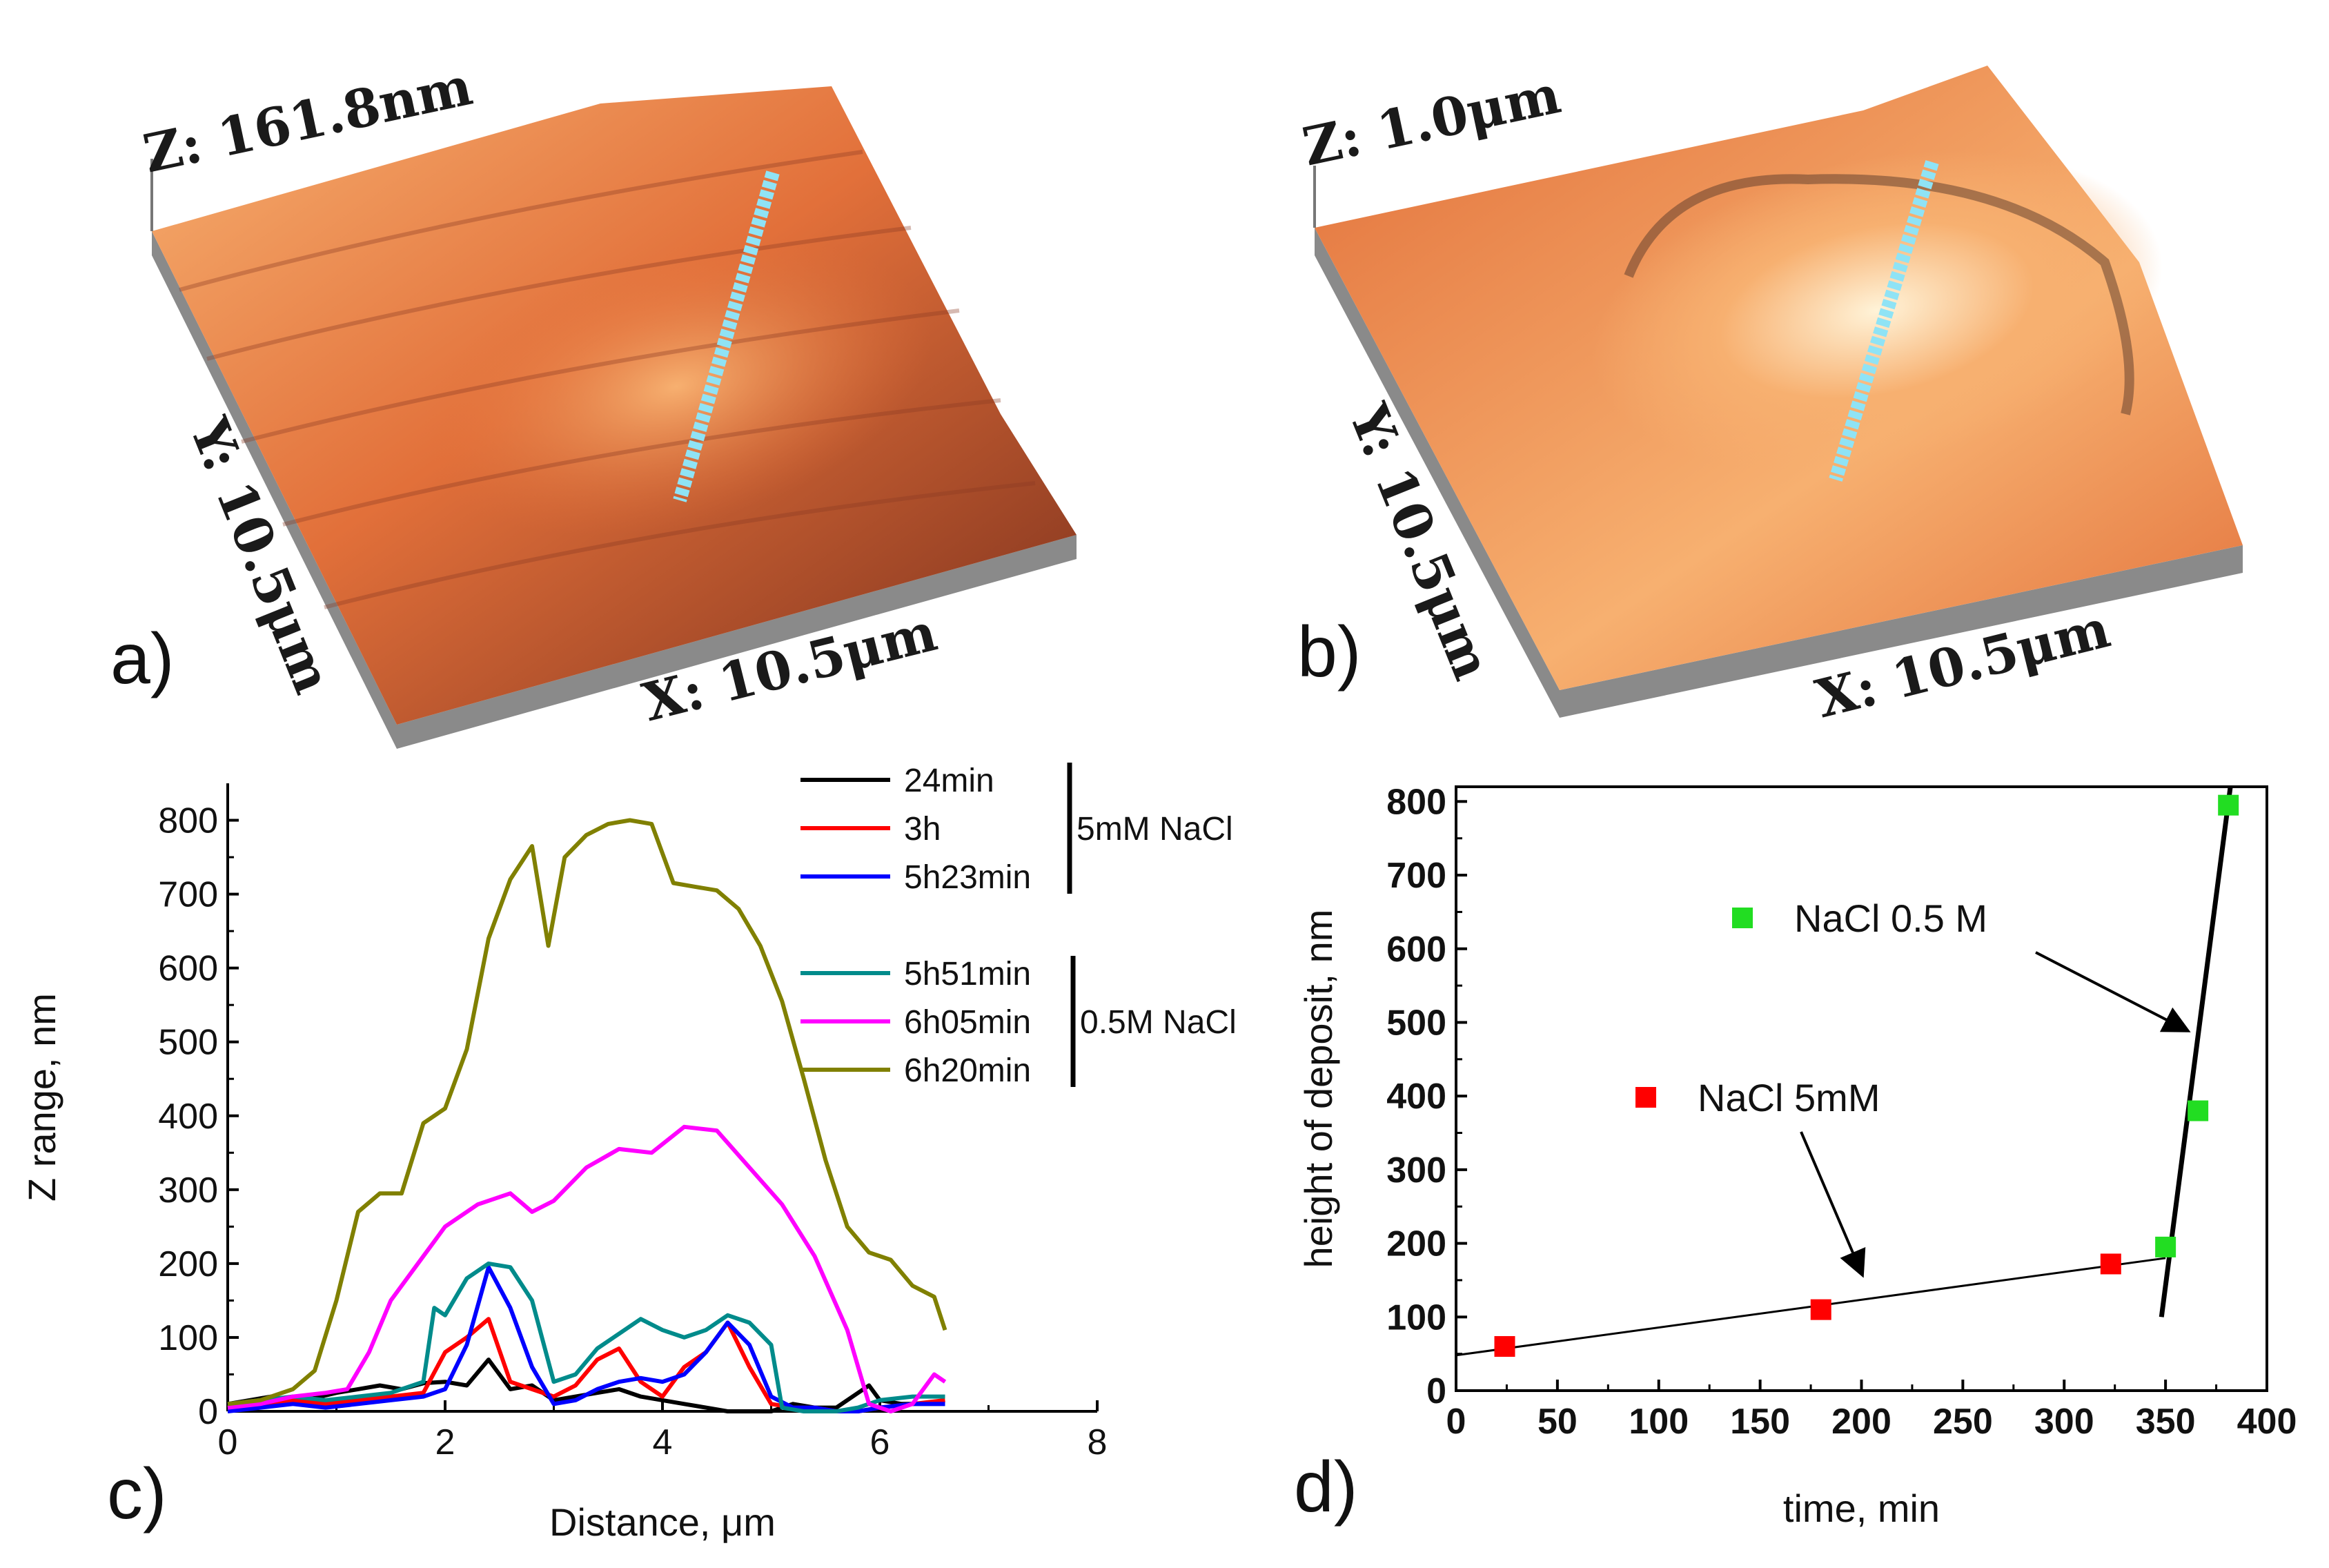  Describe the element at coordinates (967, 974) in the screenshot. I see `legend-label-5h51min: 5h51min` at that location.